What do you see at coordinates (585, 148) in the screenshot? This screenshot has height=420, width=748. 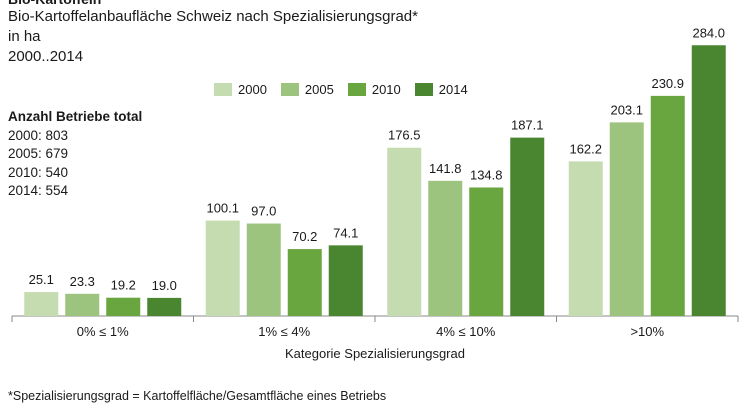 I see `data-label: 162.2` at bounding box center [585, 148].